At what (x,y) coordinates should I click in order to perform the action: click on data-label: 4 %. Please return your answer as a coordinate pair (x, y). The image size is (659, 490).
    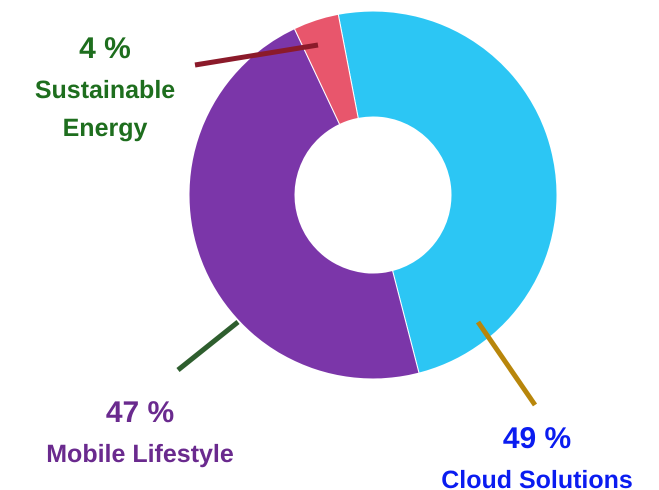
    Looking at the image, I should click on (105, 48).